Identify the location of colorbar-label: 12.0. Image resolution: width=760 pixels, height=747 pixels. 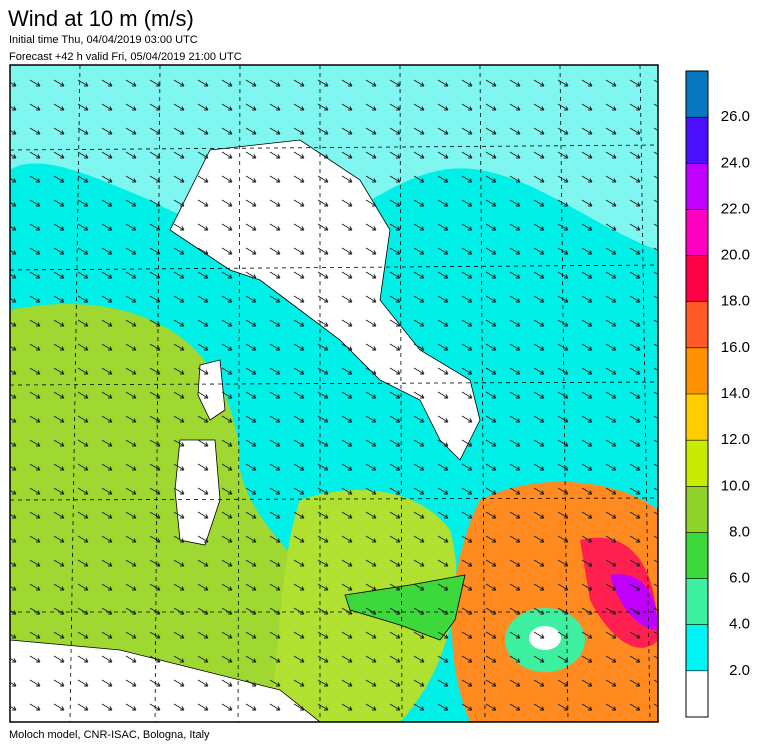
(735, 439).